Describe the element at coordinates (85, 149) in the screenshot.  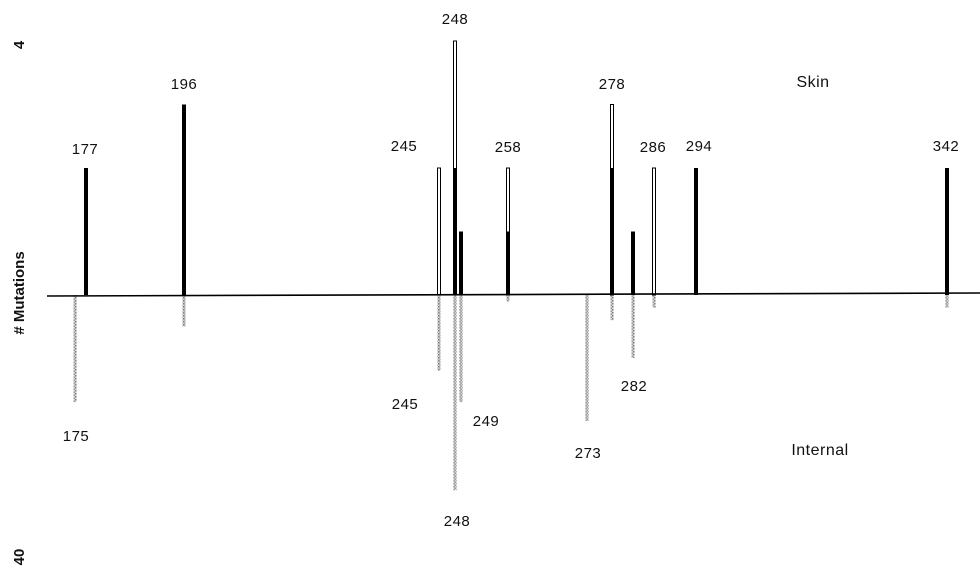
I see `codon-label-skin: 177` at that location.